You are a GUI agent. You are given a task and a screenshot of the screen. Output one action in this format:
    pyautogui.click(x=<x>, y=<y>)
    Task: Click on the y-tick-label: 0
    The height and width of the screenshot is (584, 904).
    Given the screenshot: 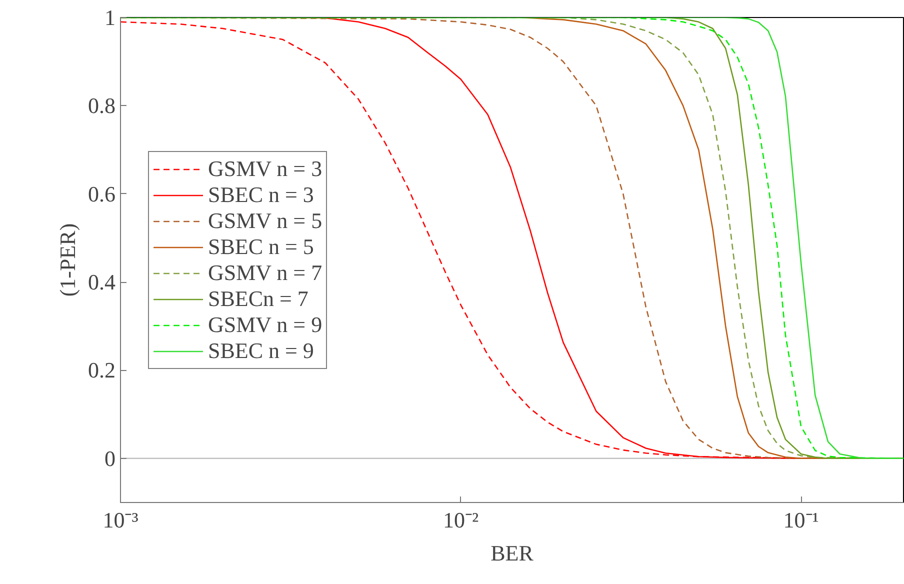 What is the action you would take?
    pyautogui.click(x=110, y=458)
    